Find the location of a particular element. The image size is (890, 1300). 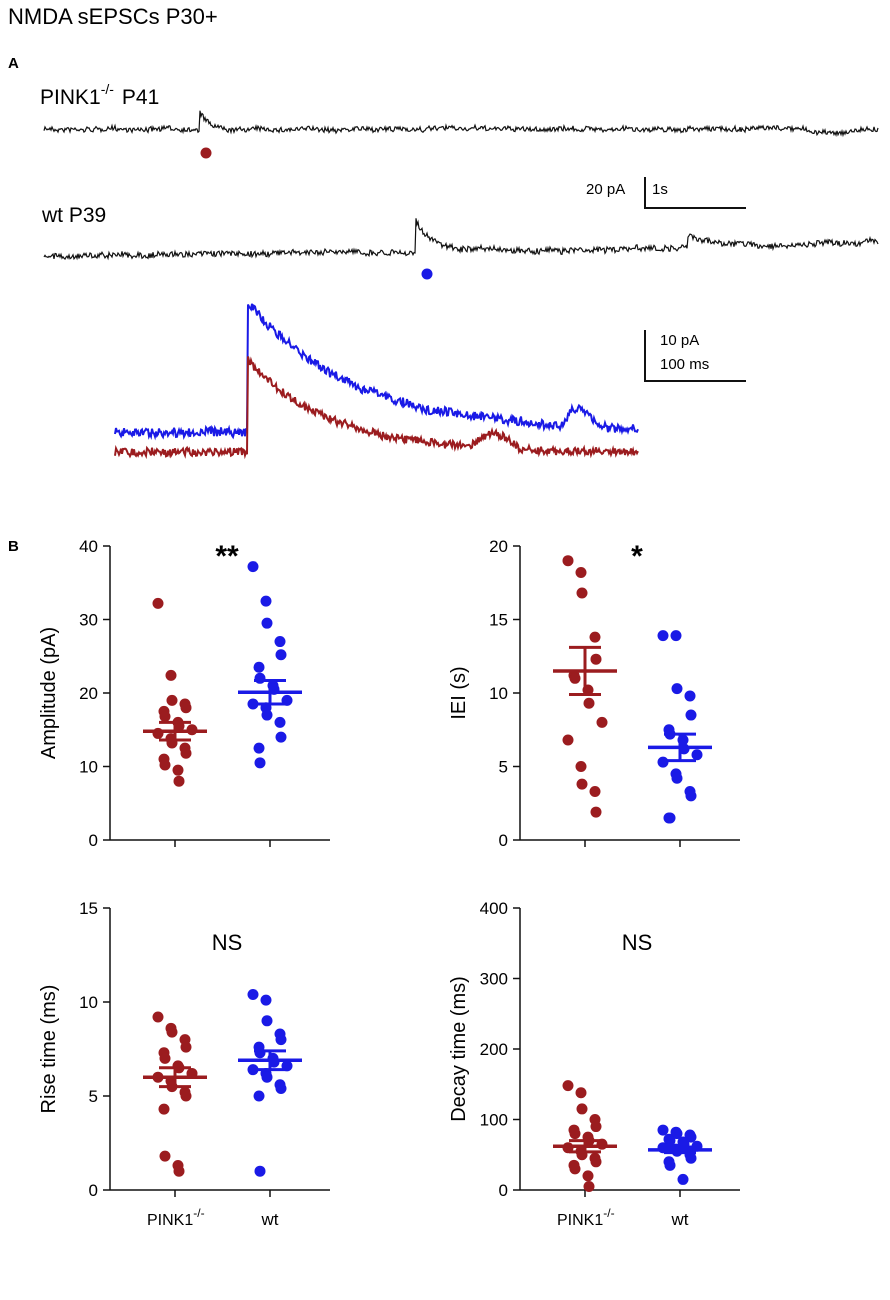

event-marker-pink1 is located at coordinates (206, 153).